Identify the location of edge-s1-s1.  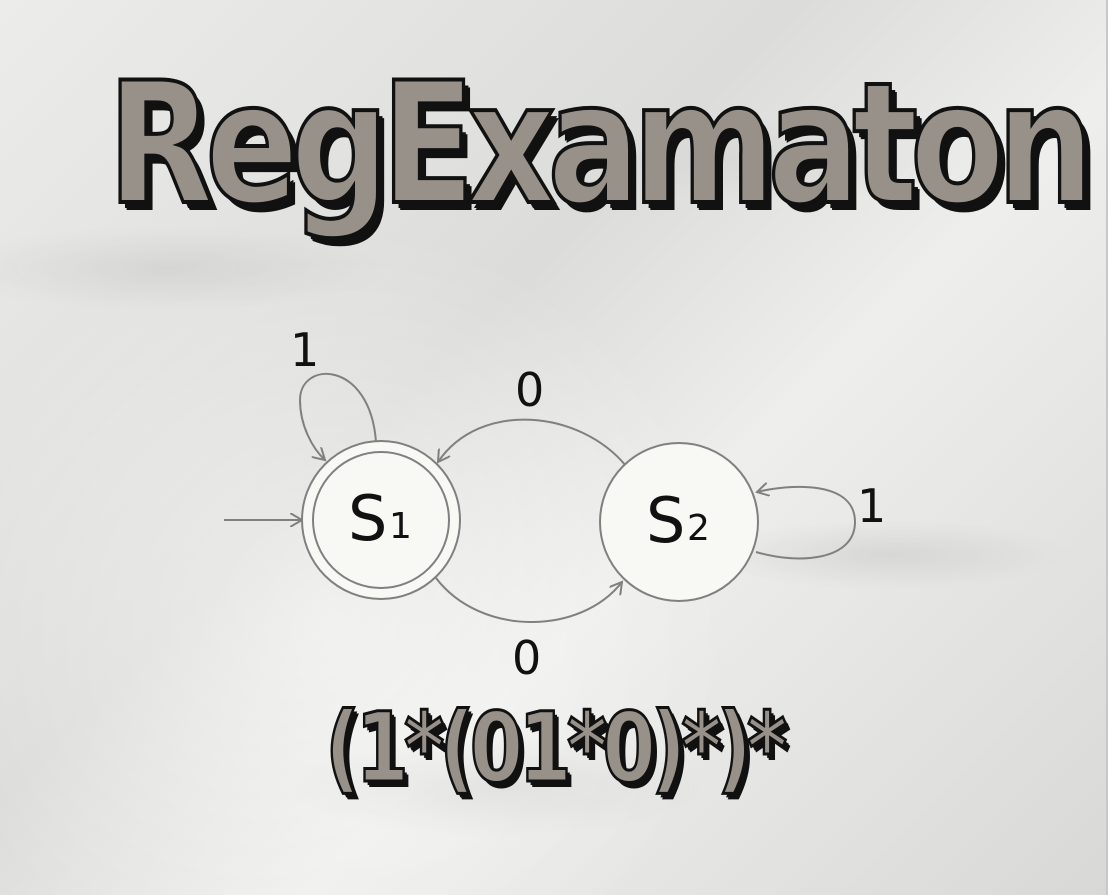
(337, 416).